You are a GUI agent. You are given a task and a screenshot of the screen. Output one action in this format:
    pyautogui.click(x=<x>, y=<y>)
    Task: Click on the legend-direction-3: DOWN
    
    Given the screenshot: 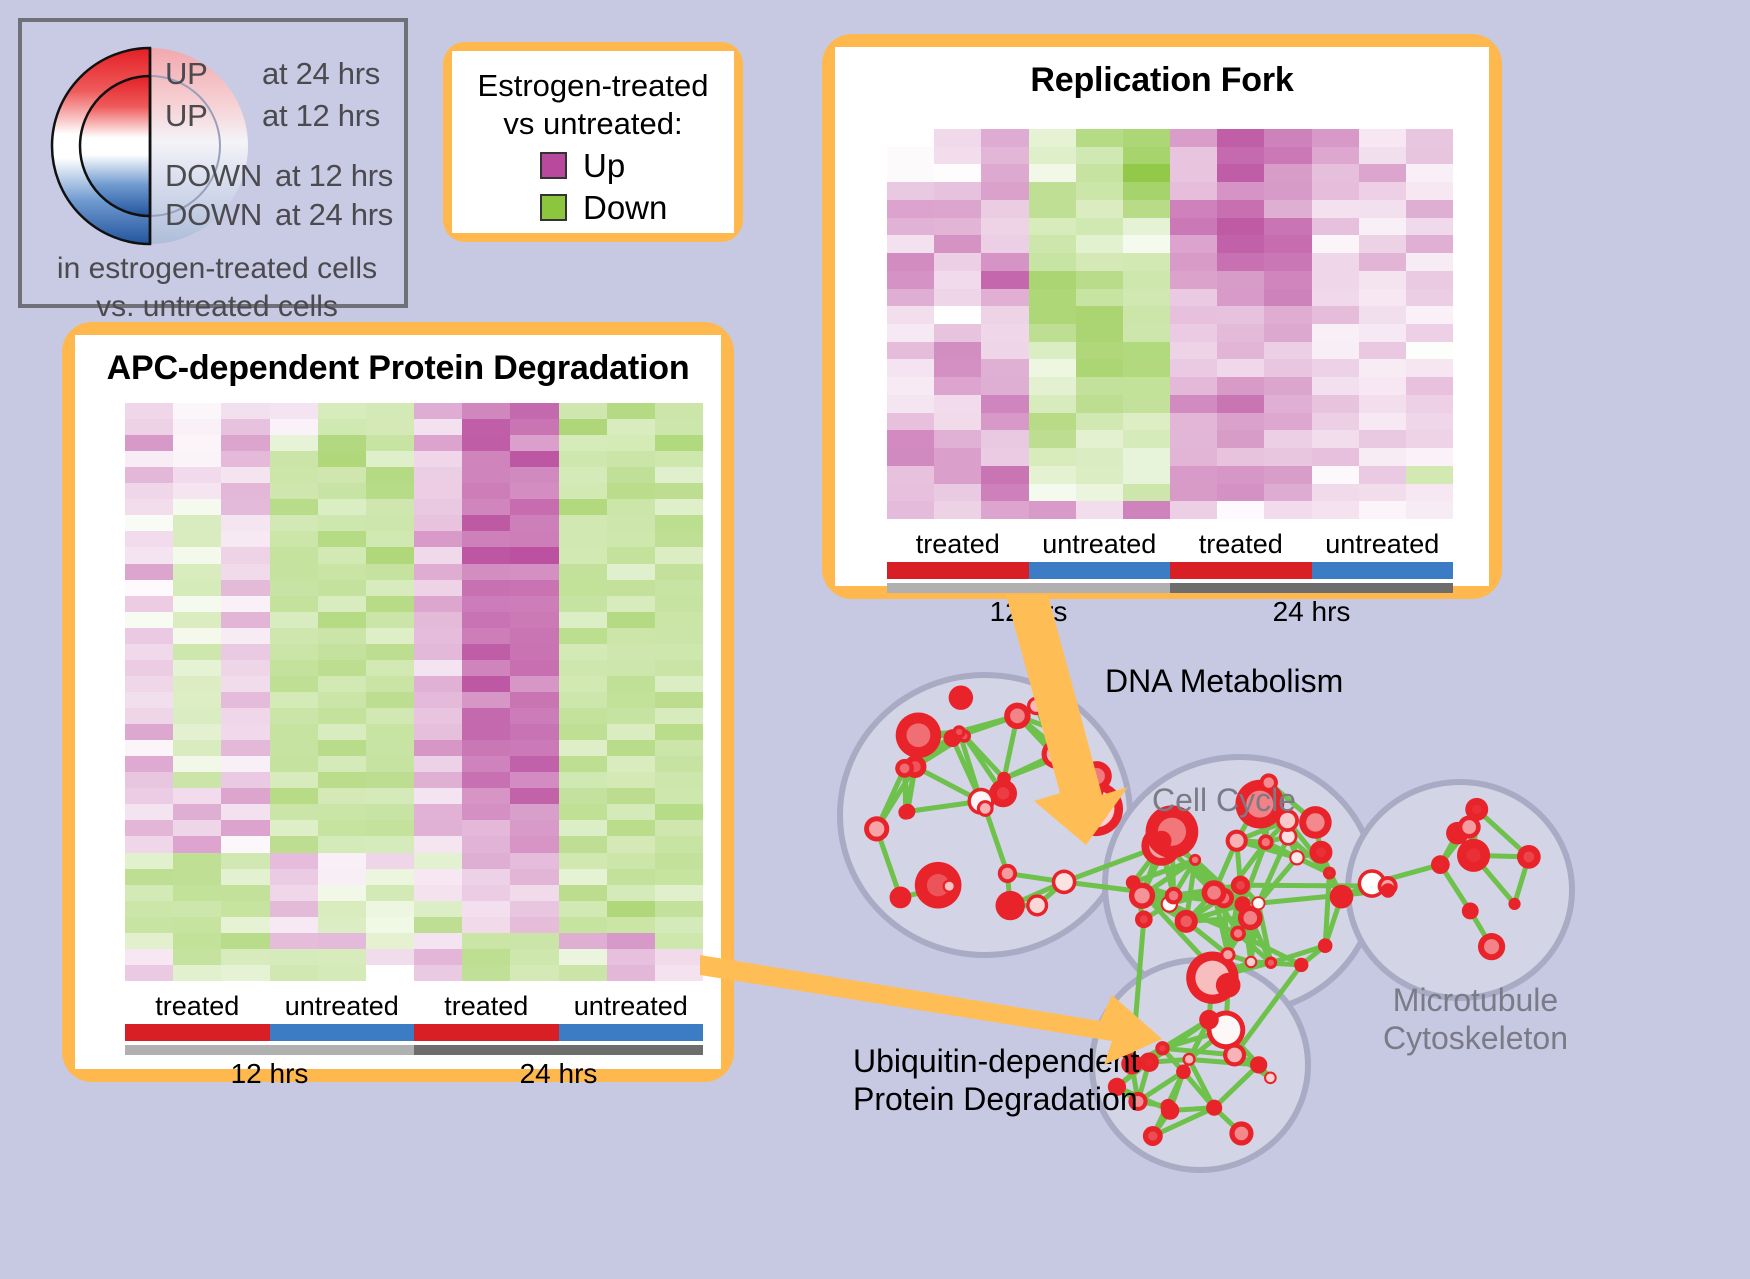 What is the action you would take?
    pyautogui.click(x=213, y=214)
    